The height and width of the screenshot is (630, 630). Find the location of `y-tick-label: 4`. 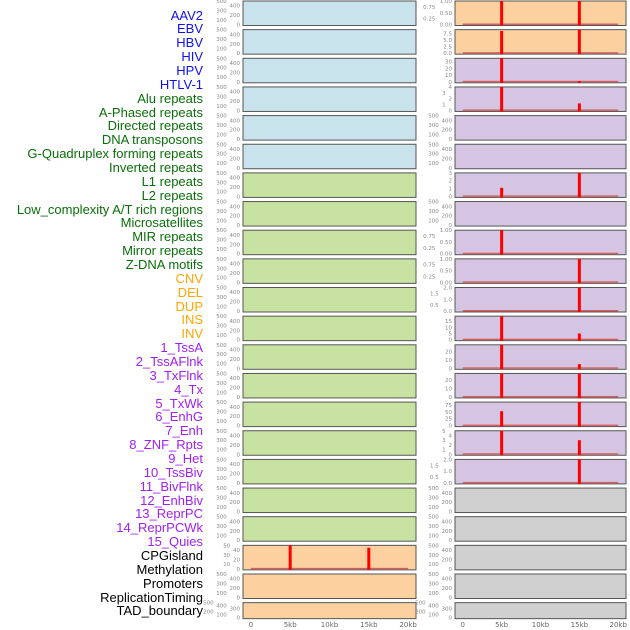

y-tick-label: 4 is located at coordinates (451, 88).